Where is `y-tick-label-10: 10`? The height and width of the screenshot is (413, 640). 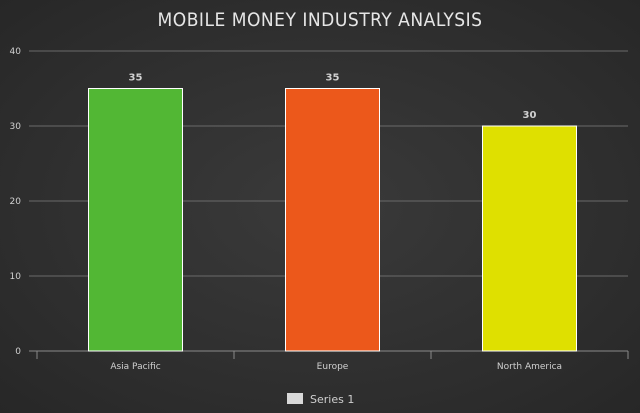 y-tick-label-10: 10 is located at coordinates (16, 277).